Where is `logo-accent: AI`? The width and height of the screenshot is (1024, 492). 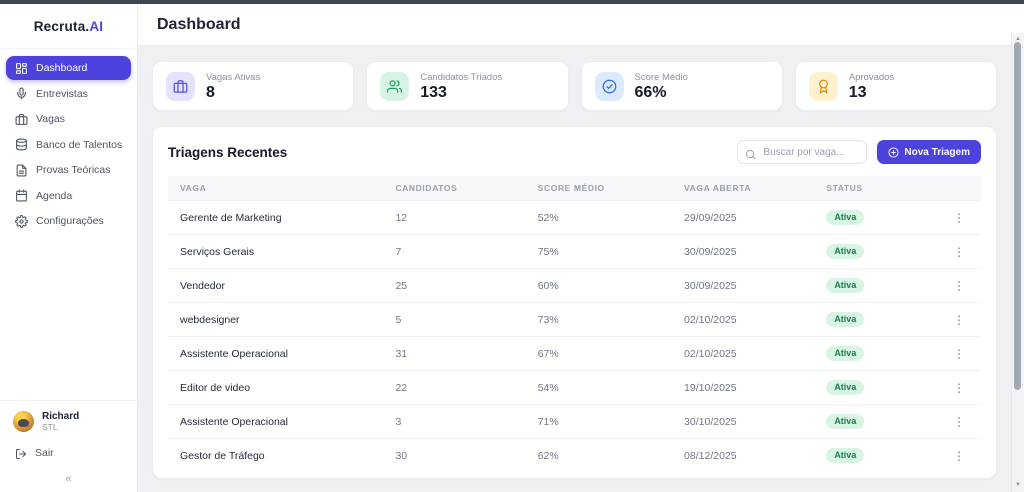
logo-accent: AI is located at coordinates (96, 26).